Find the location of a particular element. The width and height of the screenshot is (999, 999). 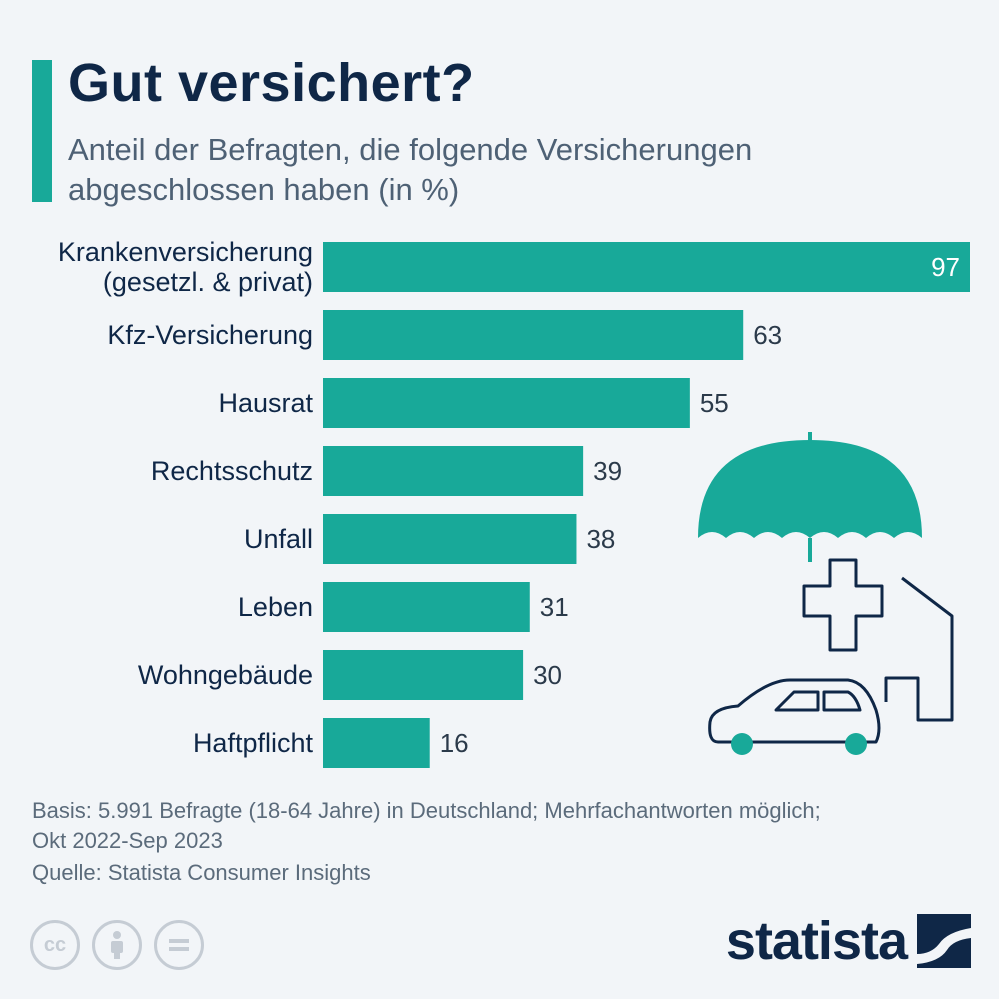

house-icon is located at coordinates (919, 649).